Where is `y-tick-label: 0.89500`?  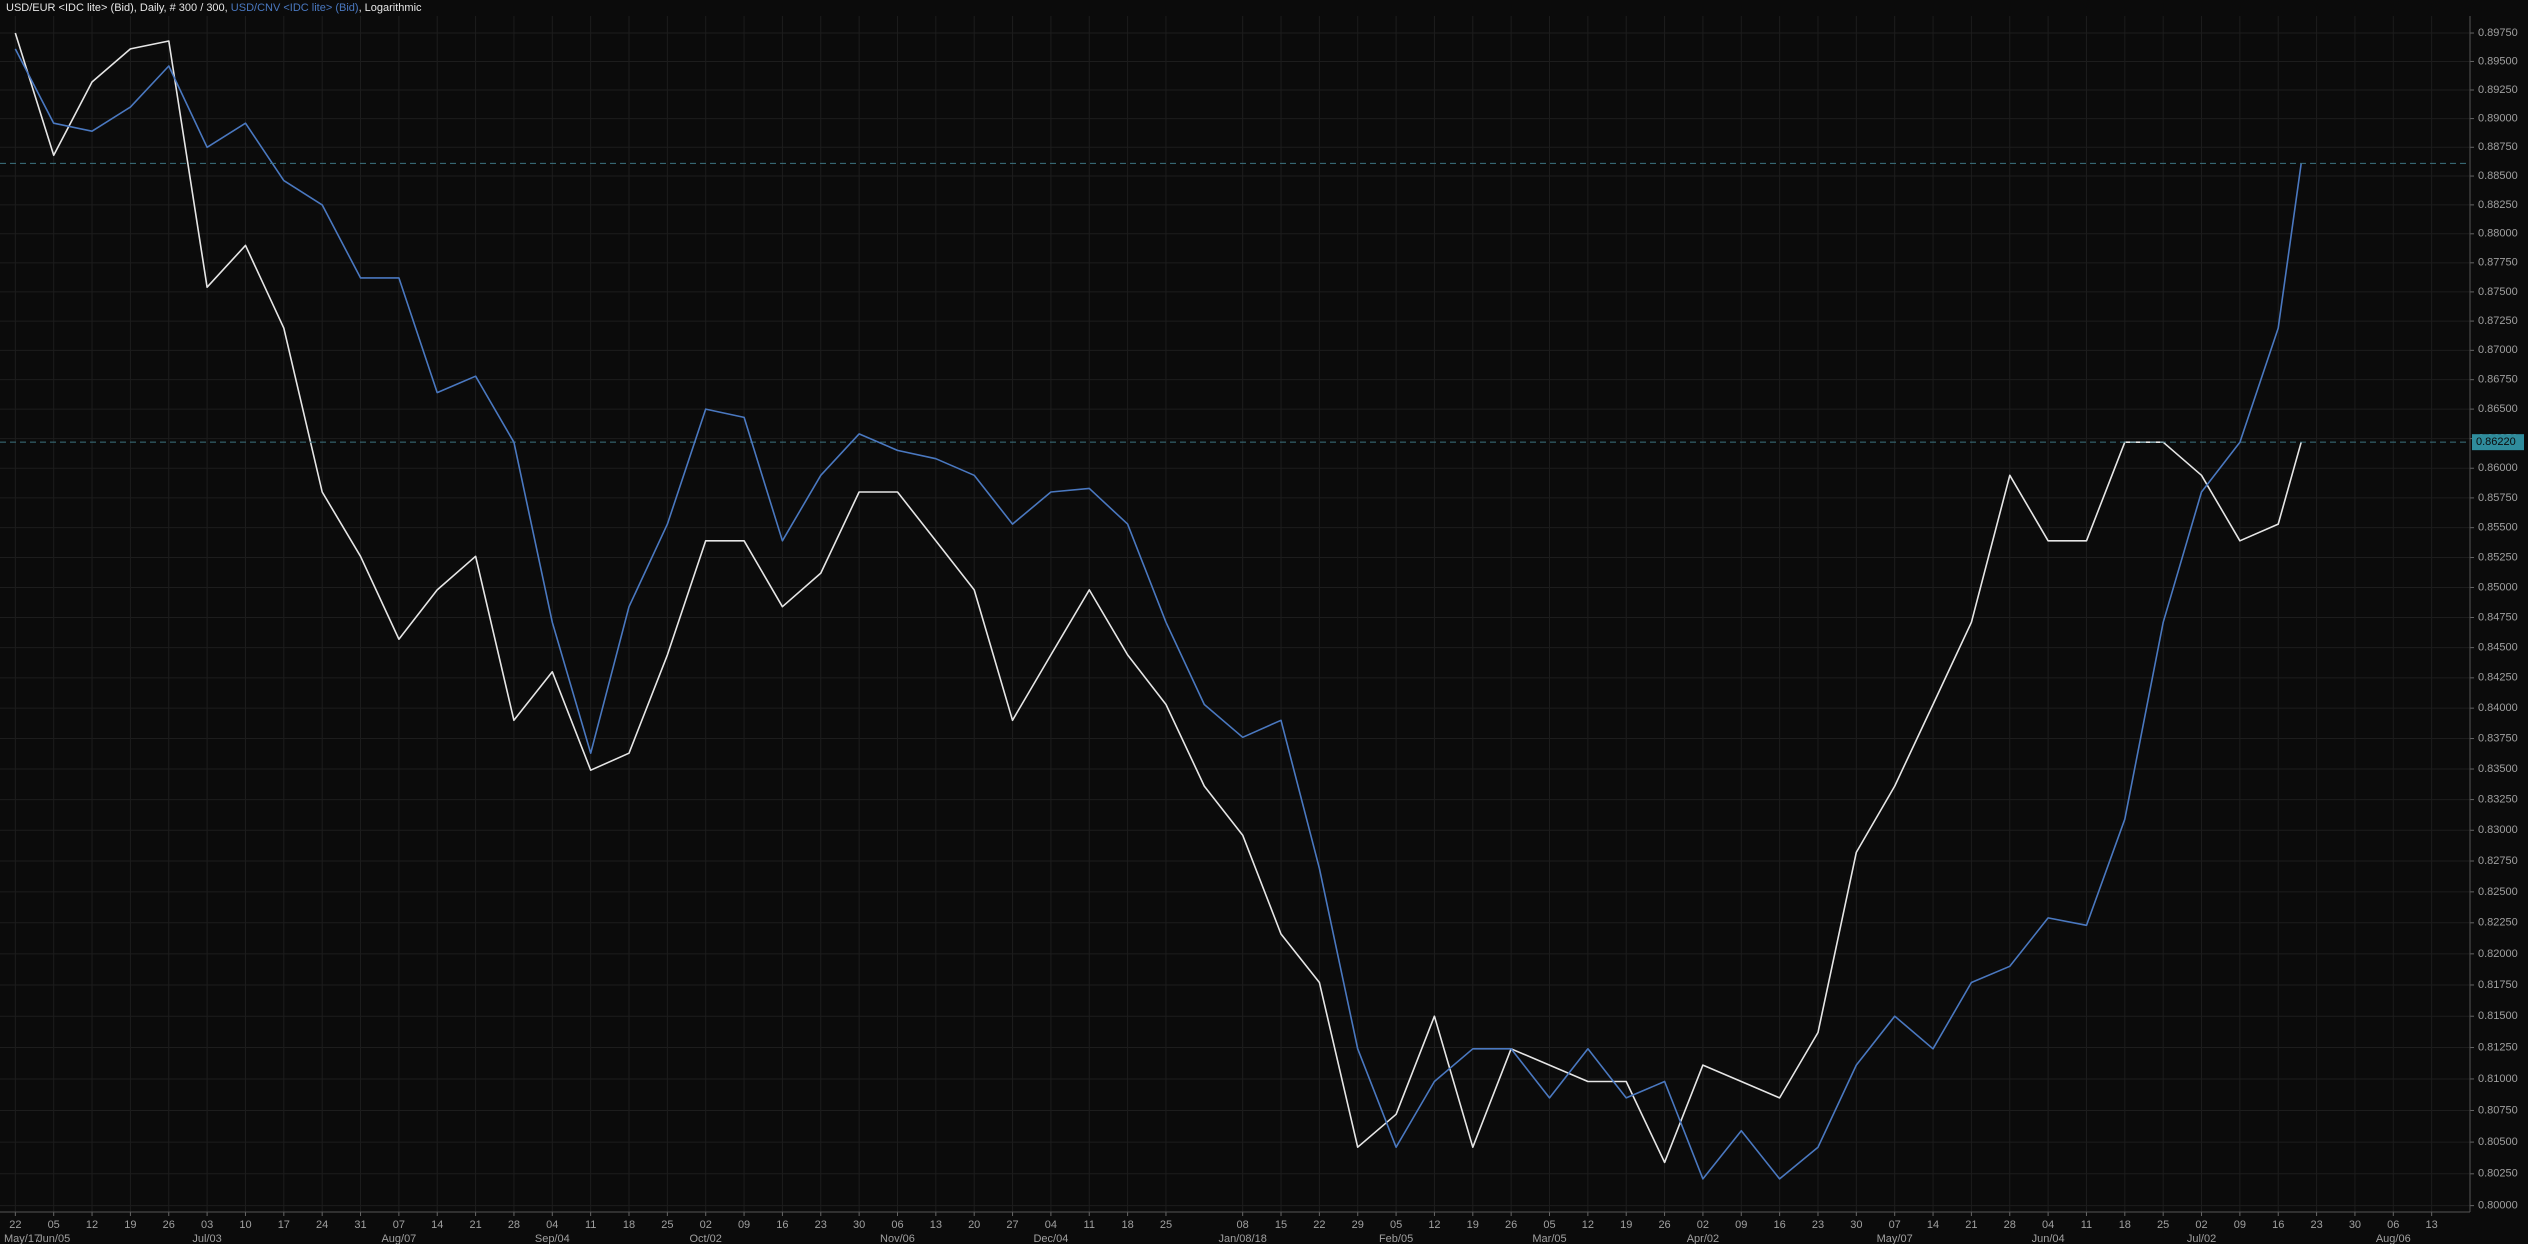 y-tick-label: 0.89500 is located at coordinates (2498, 61).